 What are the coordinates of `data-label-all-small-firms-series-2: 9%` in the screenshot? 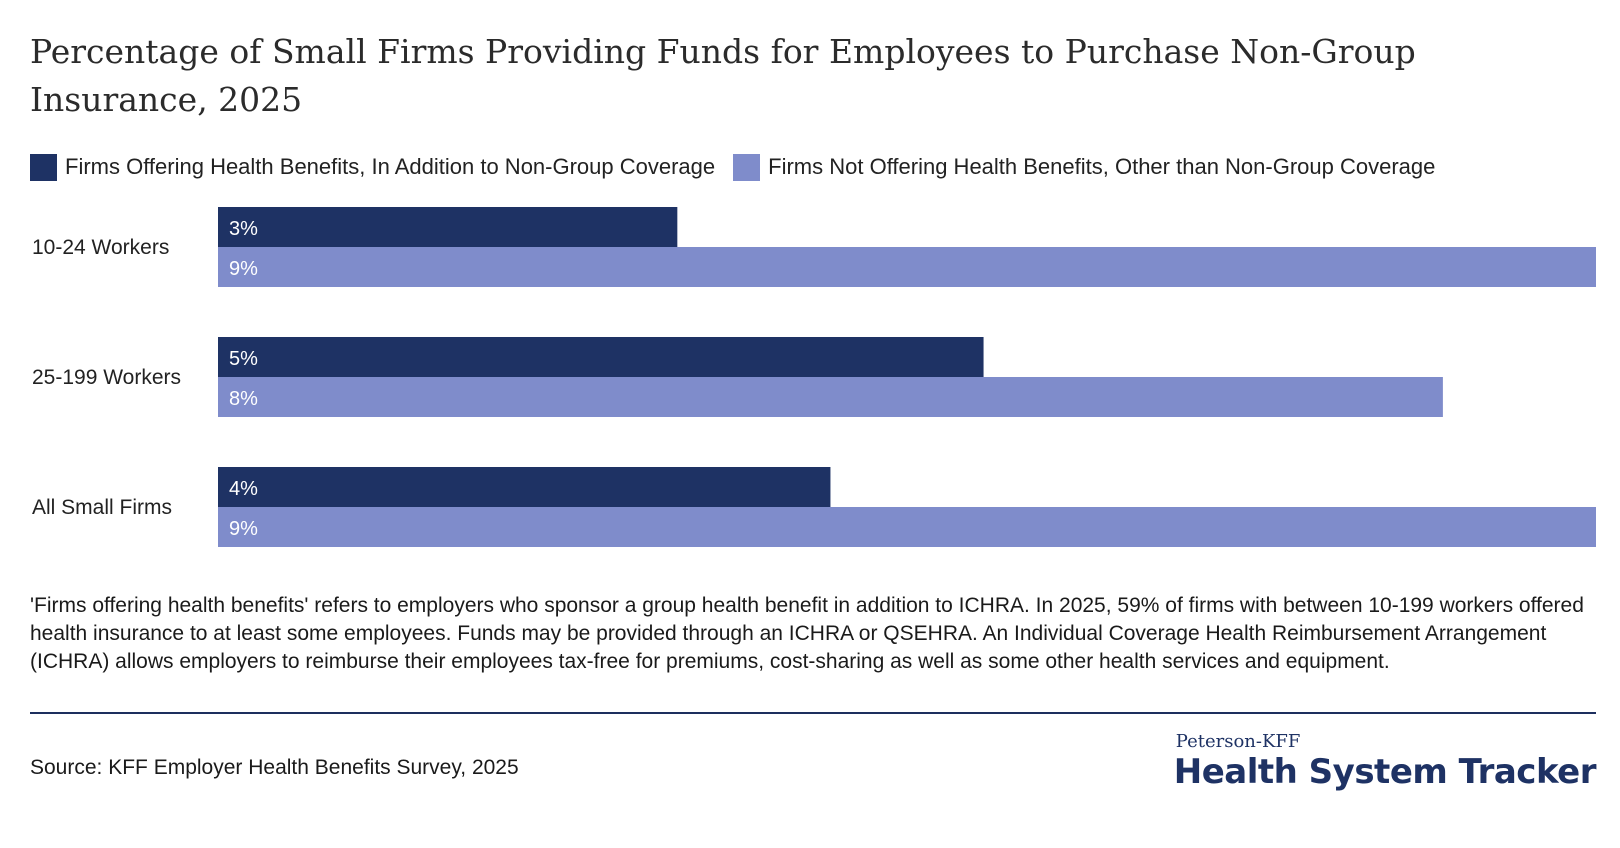 It's located at (243, 529).